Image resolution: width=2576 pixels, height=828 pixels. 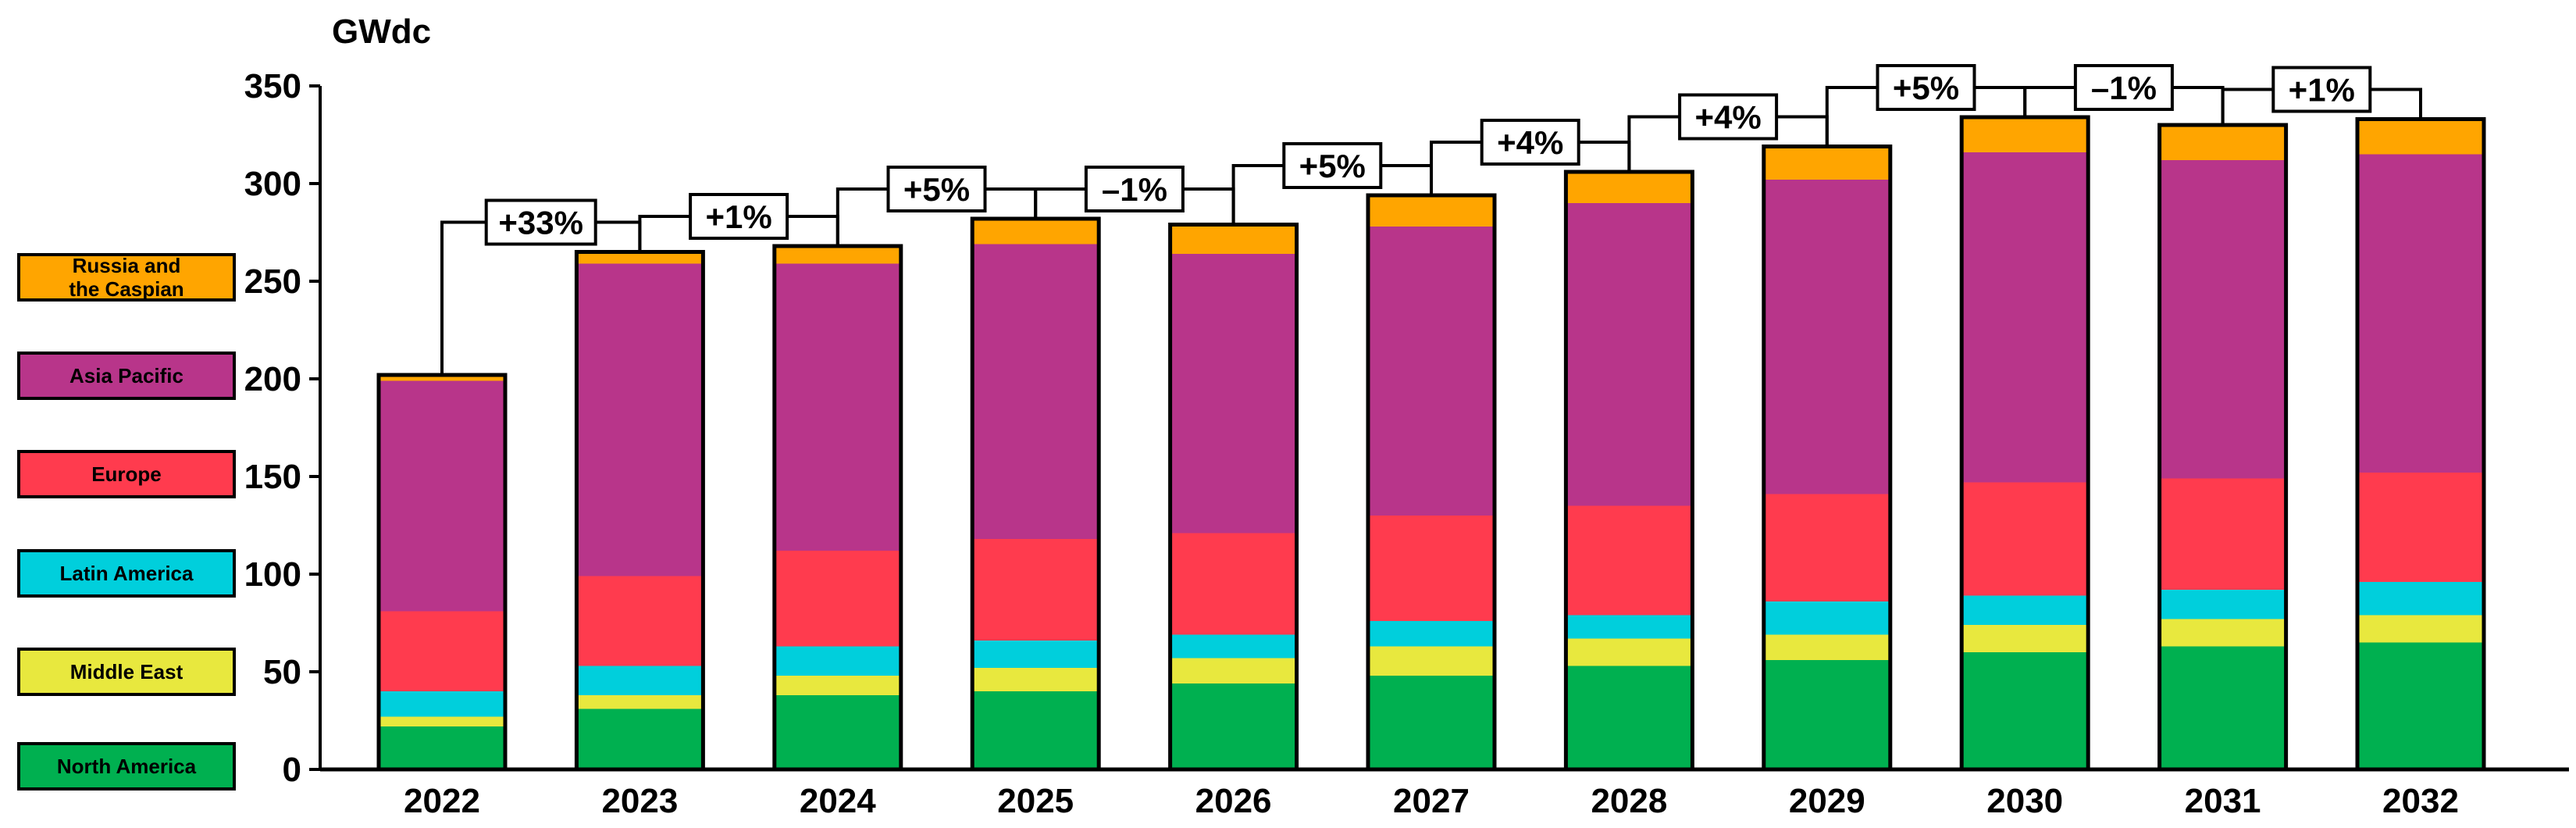 I want to click on legend-item-europe: Europe, so click(x=127, y=474).